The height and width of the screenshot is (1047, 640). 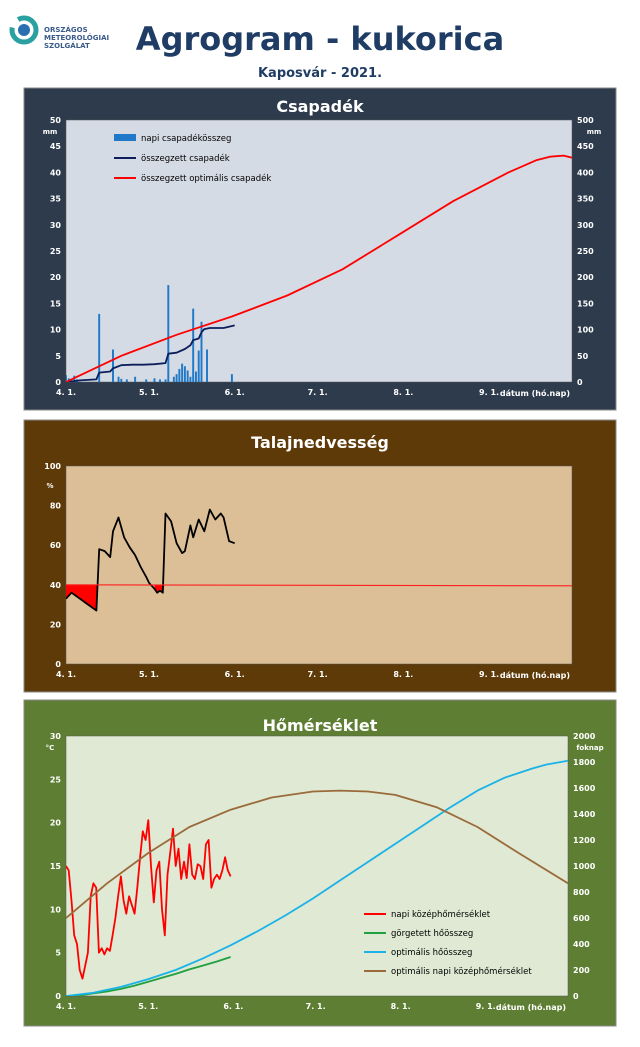 What do you see at coordinates (206, 178) in the screenshot?
I see `legend-label: összegzett optimális csapadék` at bounding box center [206, 178].